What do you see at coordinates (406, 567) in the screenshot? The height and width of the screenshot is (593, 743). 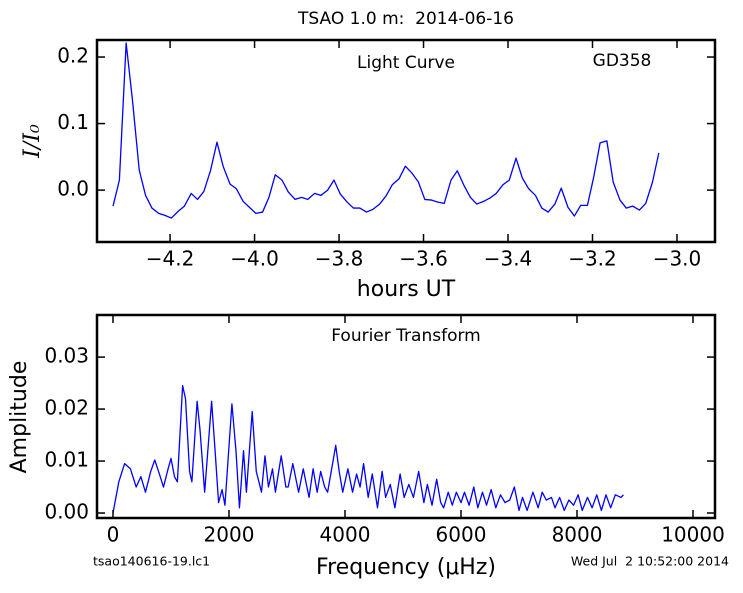 I see `x-axis-label: Frequency (μHz)` at bounding box center [406, 567].